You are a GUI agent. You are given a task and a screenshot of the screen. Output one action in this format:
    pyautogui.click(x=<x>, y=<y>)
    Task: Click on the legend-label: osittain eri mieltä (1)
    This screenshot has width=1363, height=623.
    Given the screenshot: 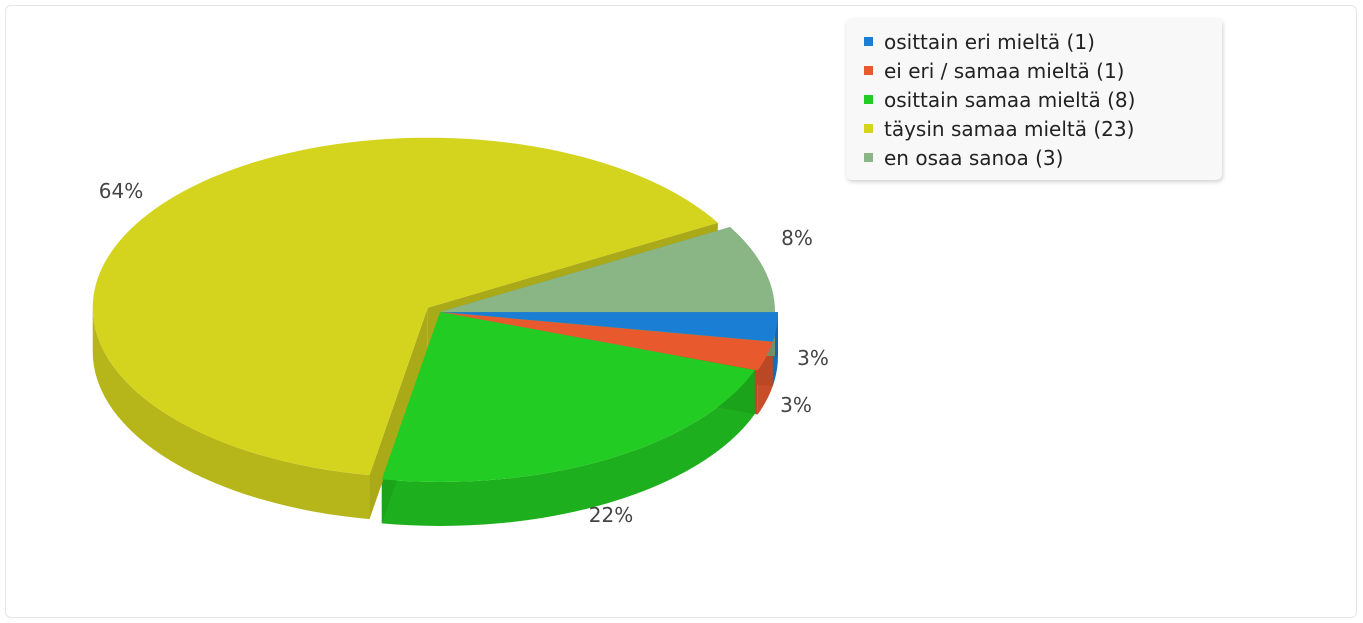 What is the action you would take?
    pyautogui.click(x=989, y=41)
    